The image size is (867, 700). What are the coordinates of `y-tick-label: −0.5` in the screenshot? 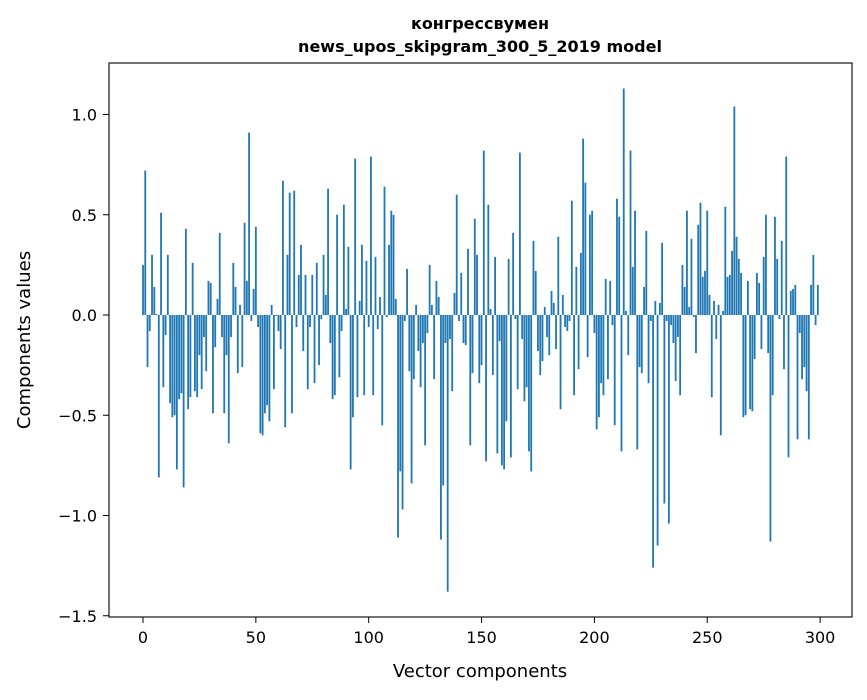 It's located at (77, 415).